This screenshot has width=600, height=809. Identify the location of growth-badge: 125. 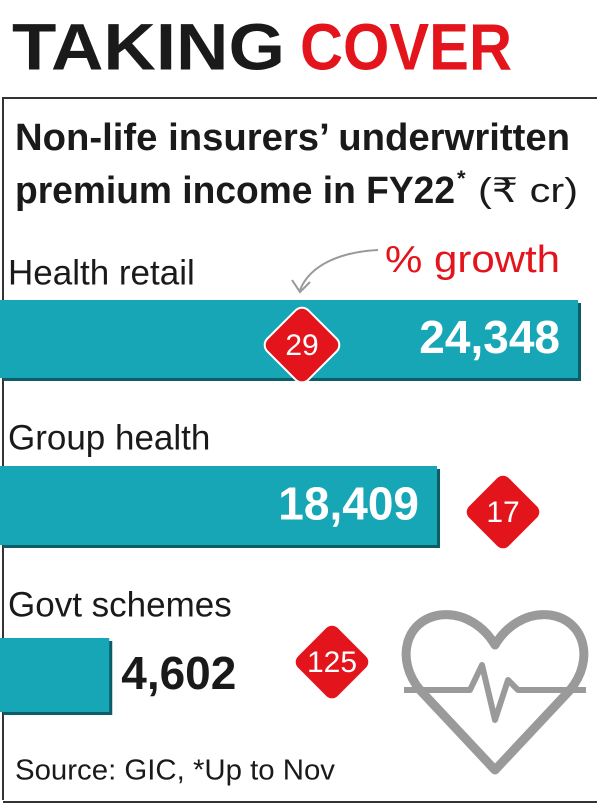
(332, 662).